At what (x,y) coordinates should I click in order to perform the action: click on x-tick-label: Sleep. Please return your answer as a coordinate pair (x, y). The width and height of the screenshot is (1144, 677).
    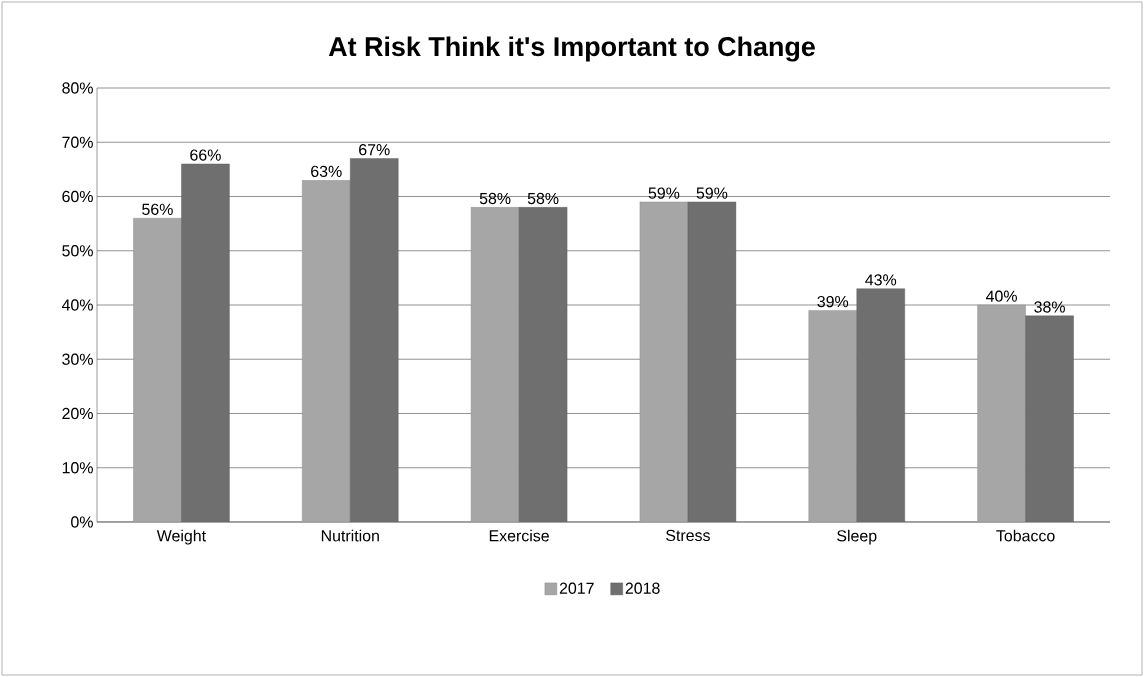
    Looking at the image, I should click on (857, 537).